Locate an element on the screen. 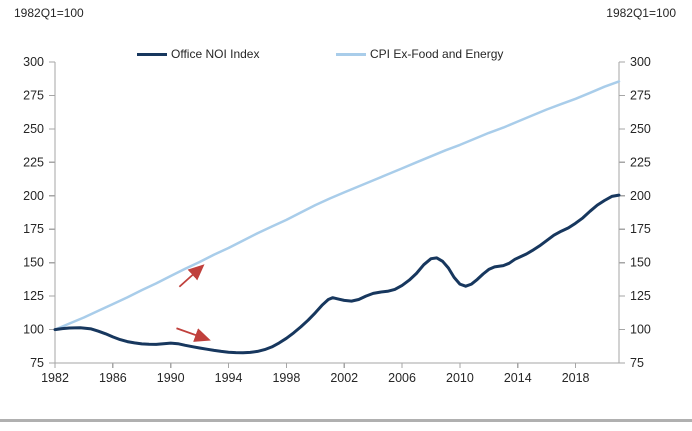 The height and width of the screenshot is (431, 692). chart-legend: Office NOI Index CPI Ex-Food and Energy is located at coordinates (346, 54).